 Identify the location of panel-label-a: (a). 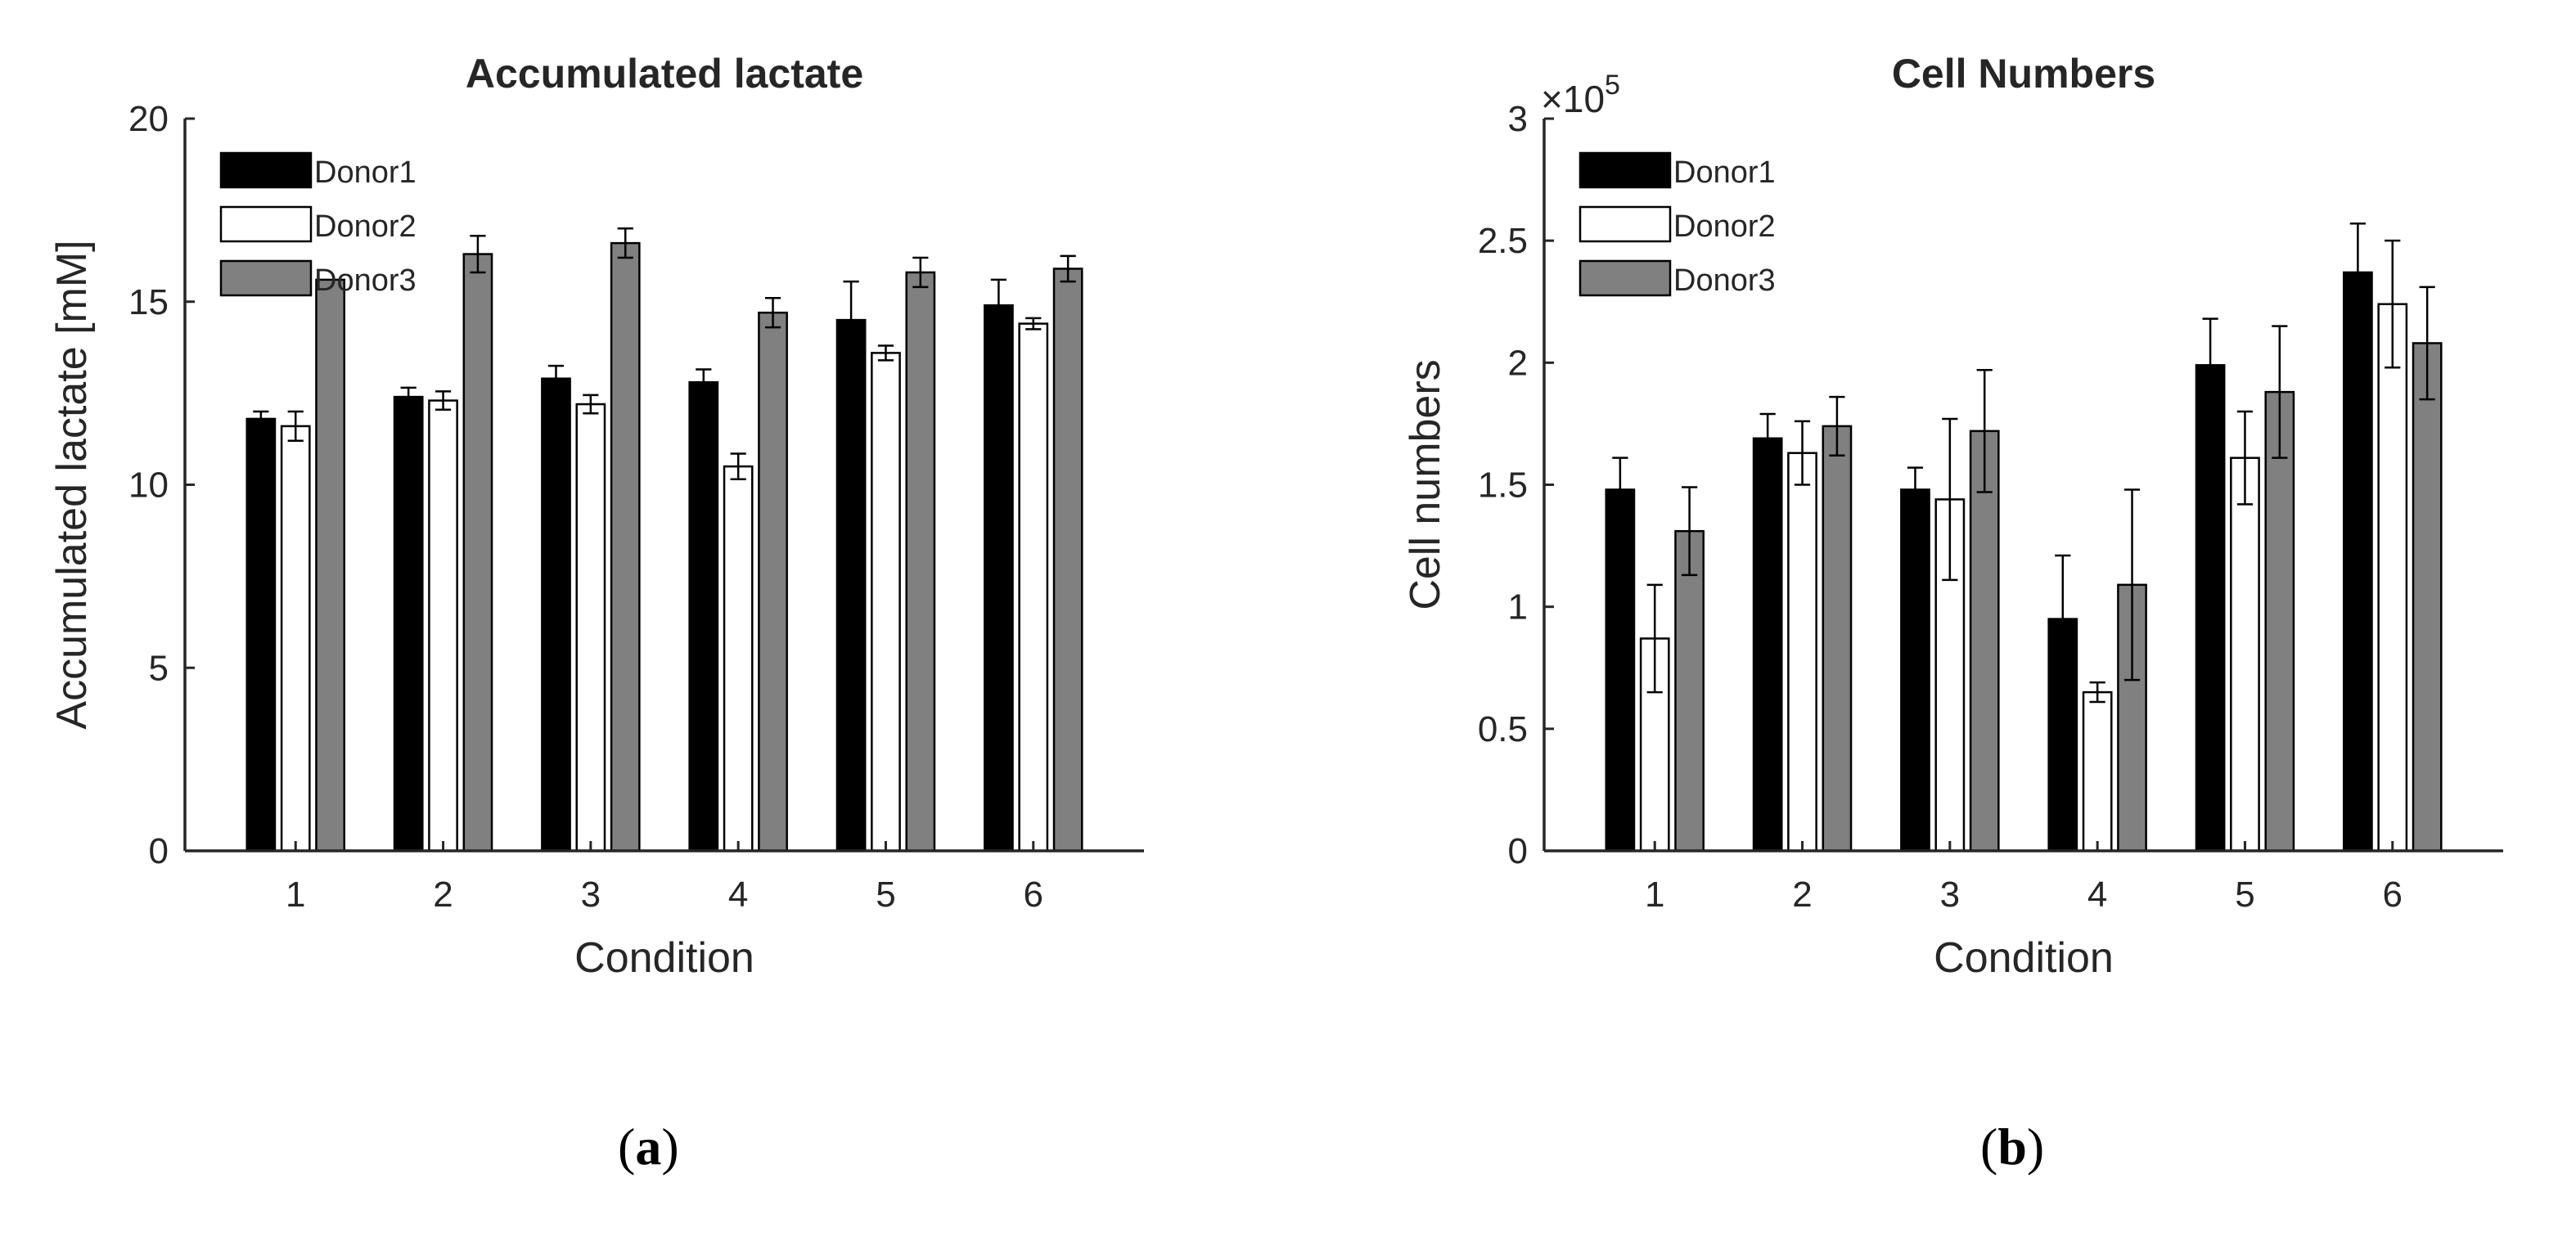
(648, 1147).